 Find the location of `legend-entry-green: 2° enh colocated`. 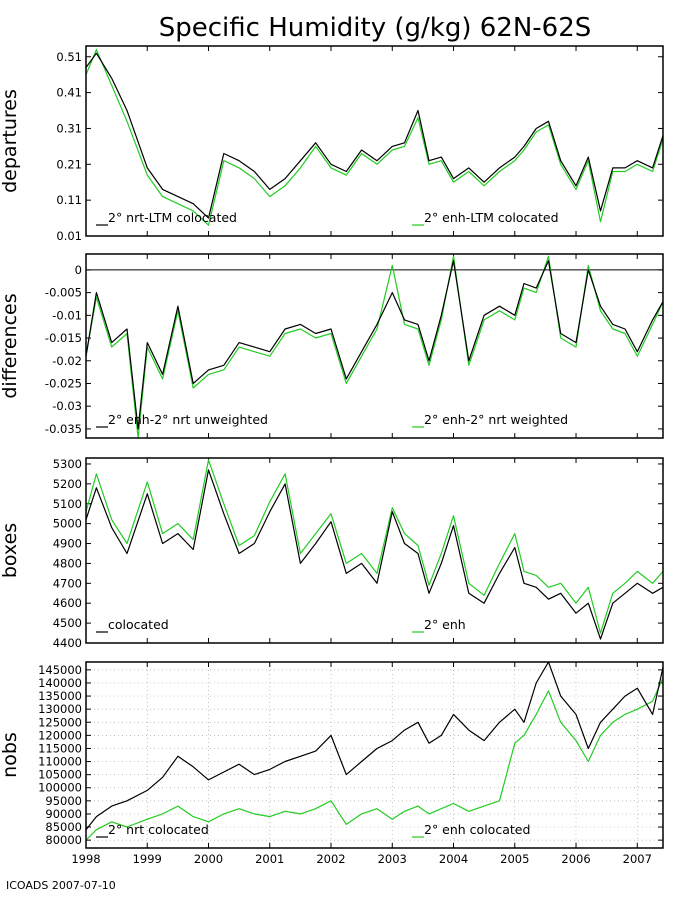

legend-entry-green: 2° enh colocated is located at coordinates (471, 830).